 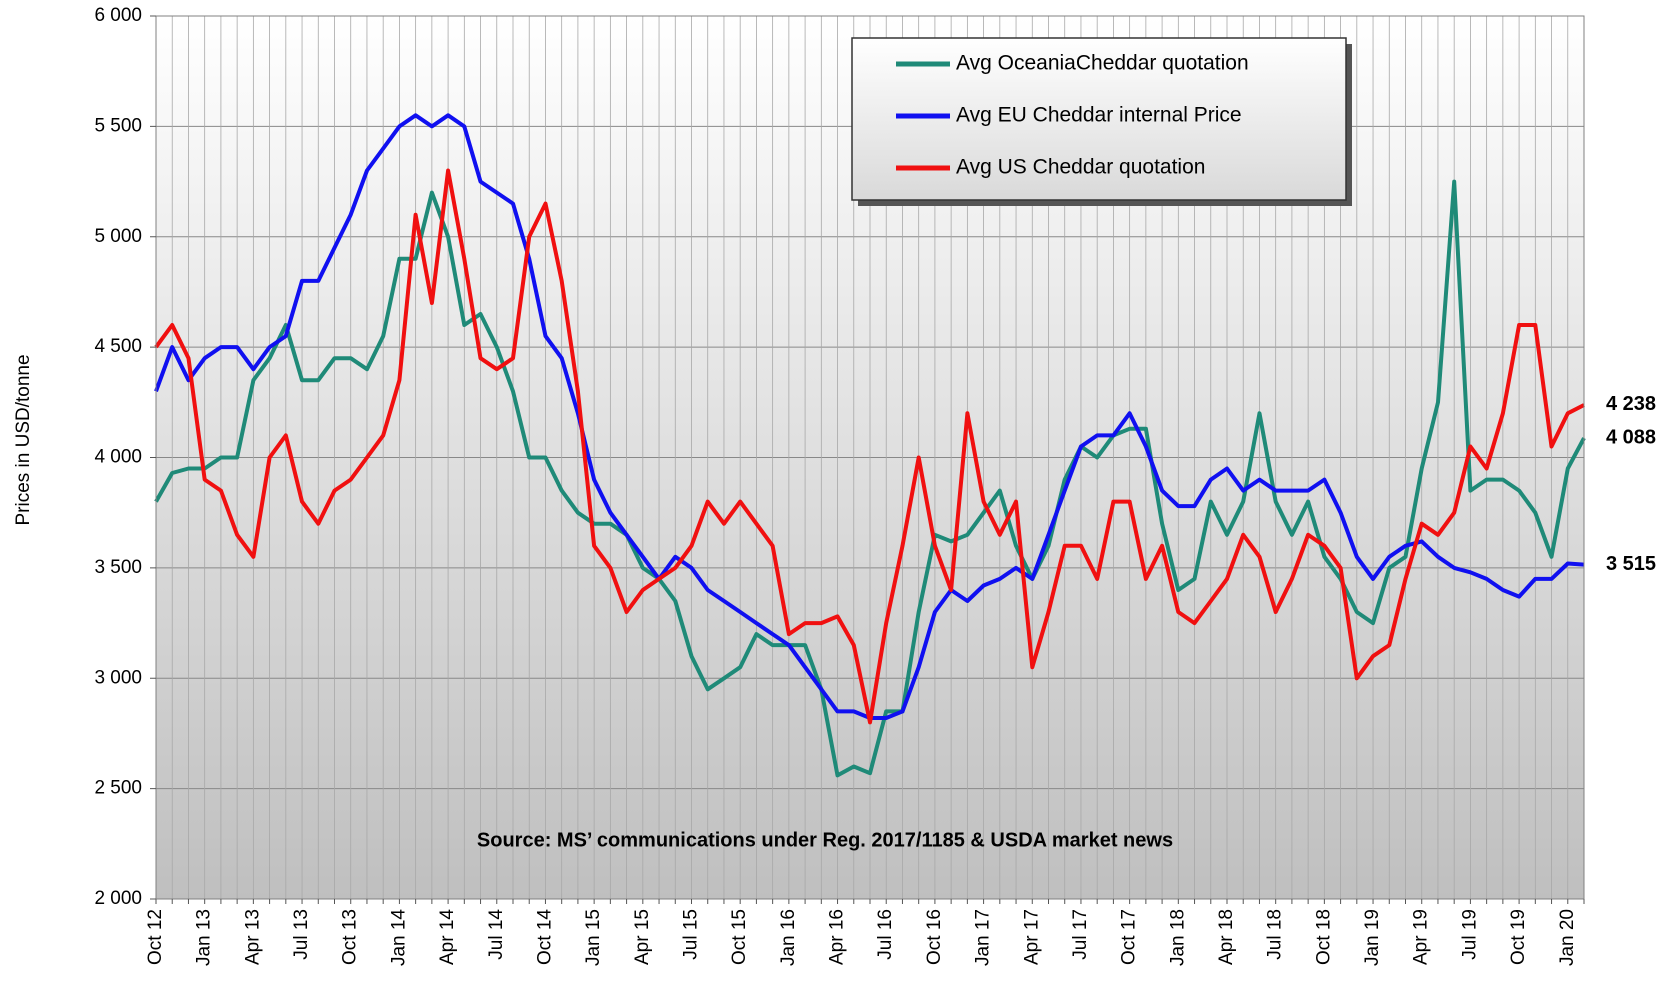 I want to click on end-label: 4 238, so click(x=1631, y=404).